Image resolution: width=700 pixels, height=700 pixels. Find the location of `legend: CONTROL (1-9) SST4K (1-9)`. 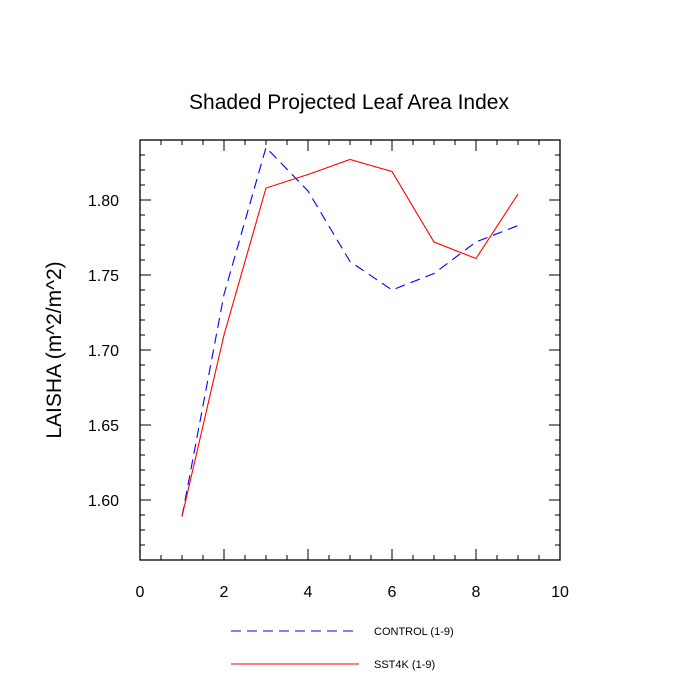

legend: CONTROL (1-9) SST4K (1-9) is located at coordinates (342, 648).